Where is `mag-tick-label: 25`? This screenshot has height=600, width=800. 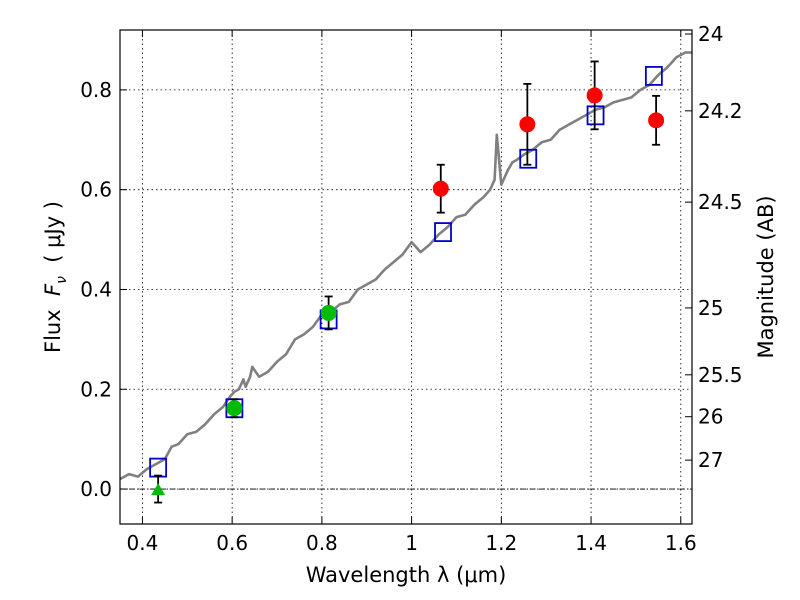 mag-tick-label: 25 is located at coordinates (710, 308).